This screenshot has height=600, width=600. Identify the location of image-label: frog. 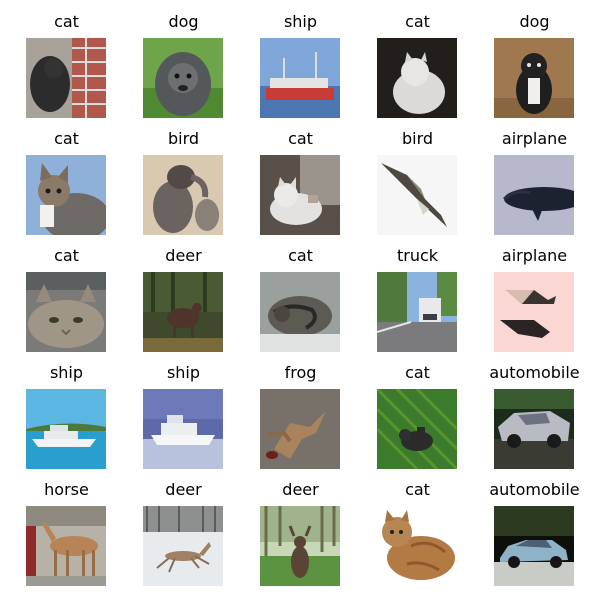
(300, 372).